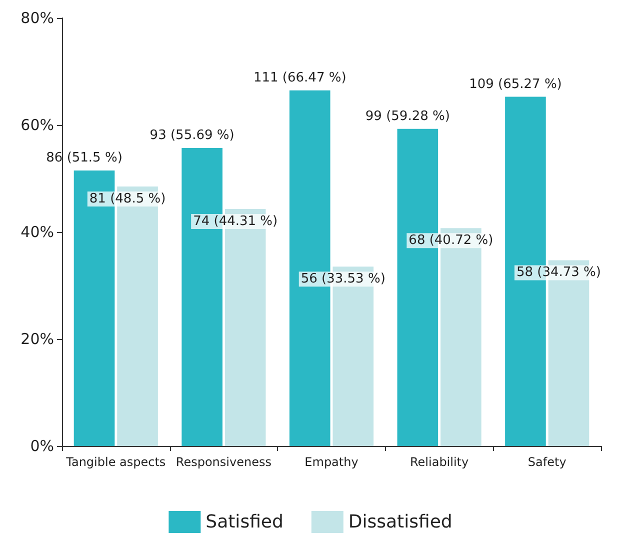  What do you see at coordinates (37, 18) in the screenshot?
I see `y-tick-label: 80%` at bounding box center [37, 18].